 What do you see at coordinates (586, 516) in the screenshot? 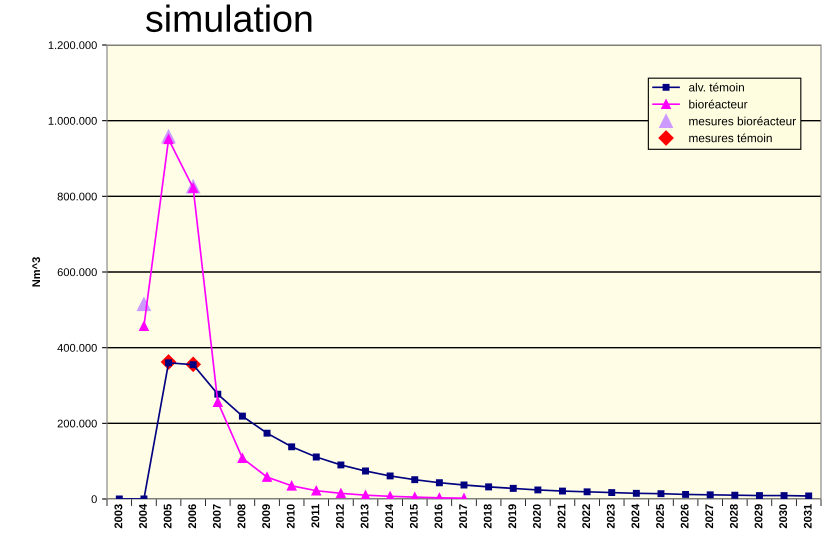
I see `x-tick-label: 2022` at bounding box center [586, 516].